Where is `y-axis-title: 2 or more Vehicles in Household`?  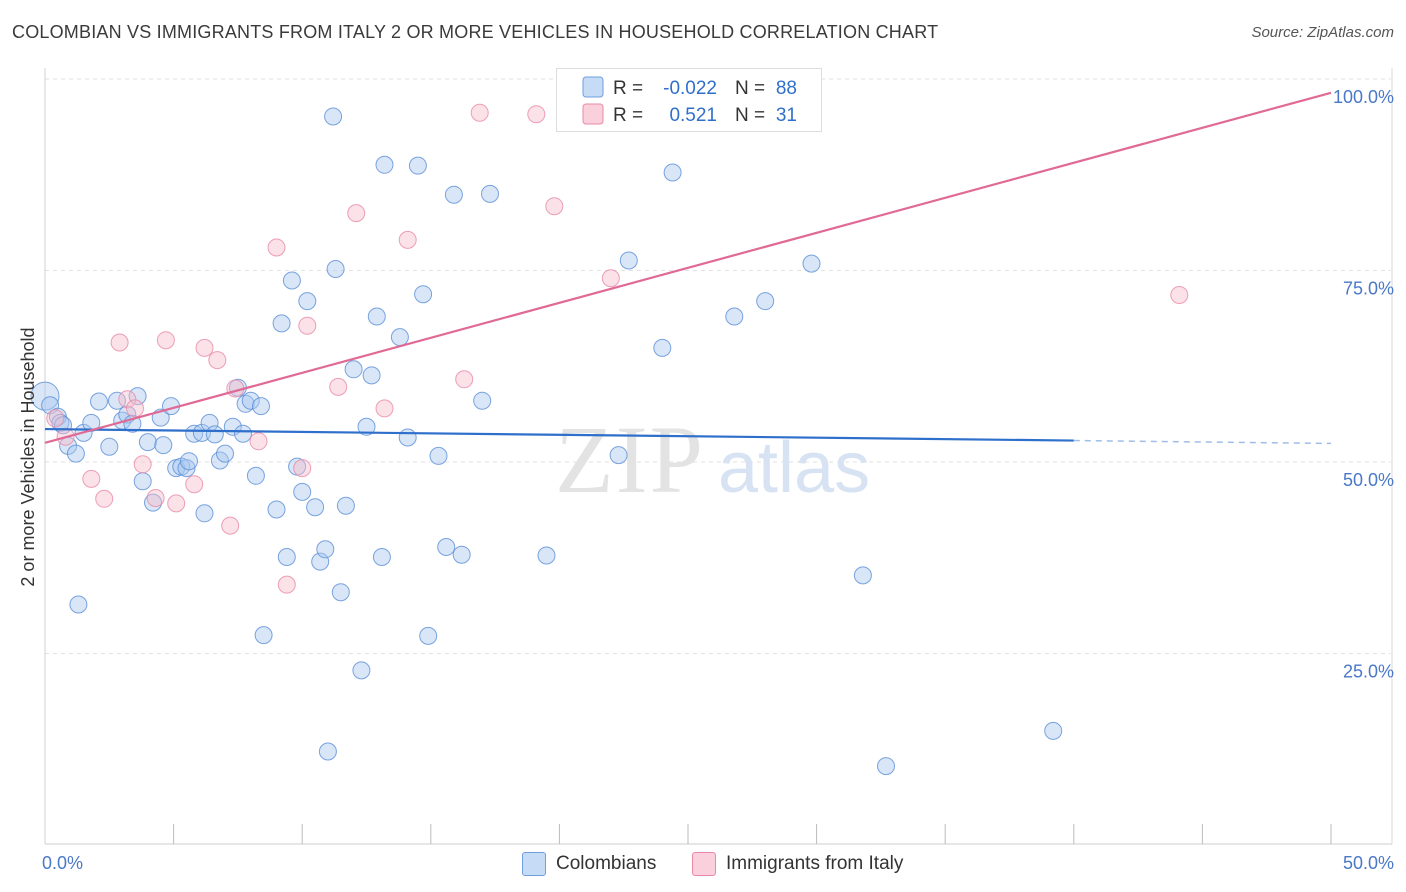 y-axis-title: 2 or more Vehicles in Household is located at coordinates (28, 456).